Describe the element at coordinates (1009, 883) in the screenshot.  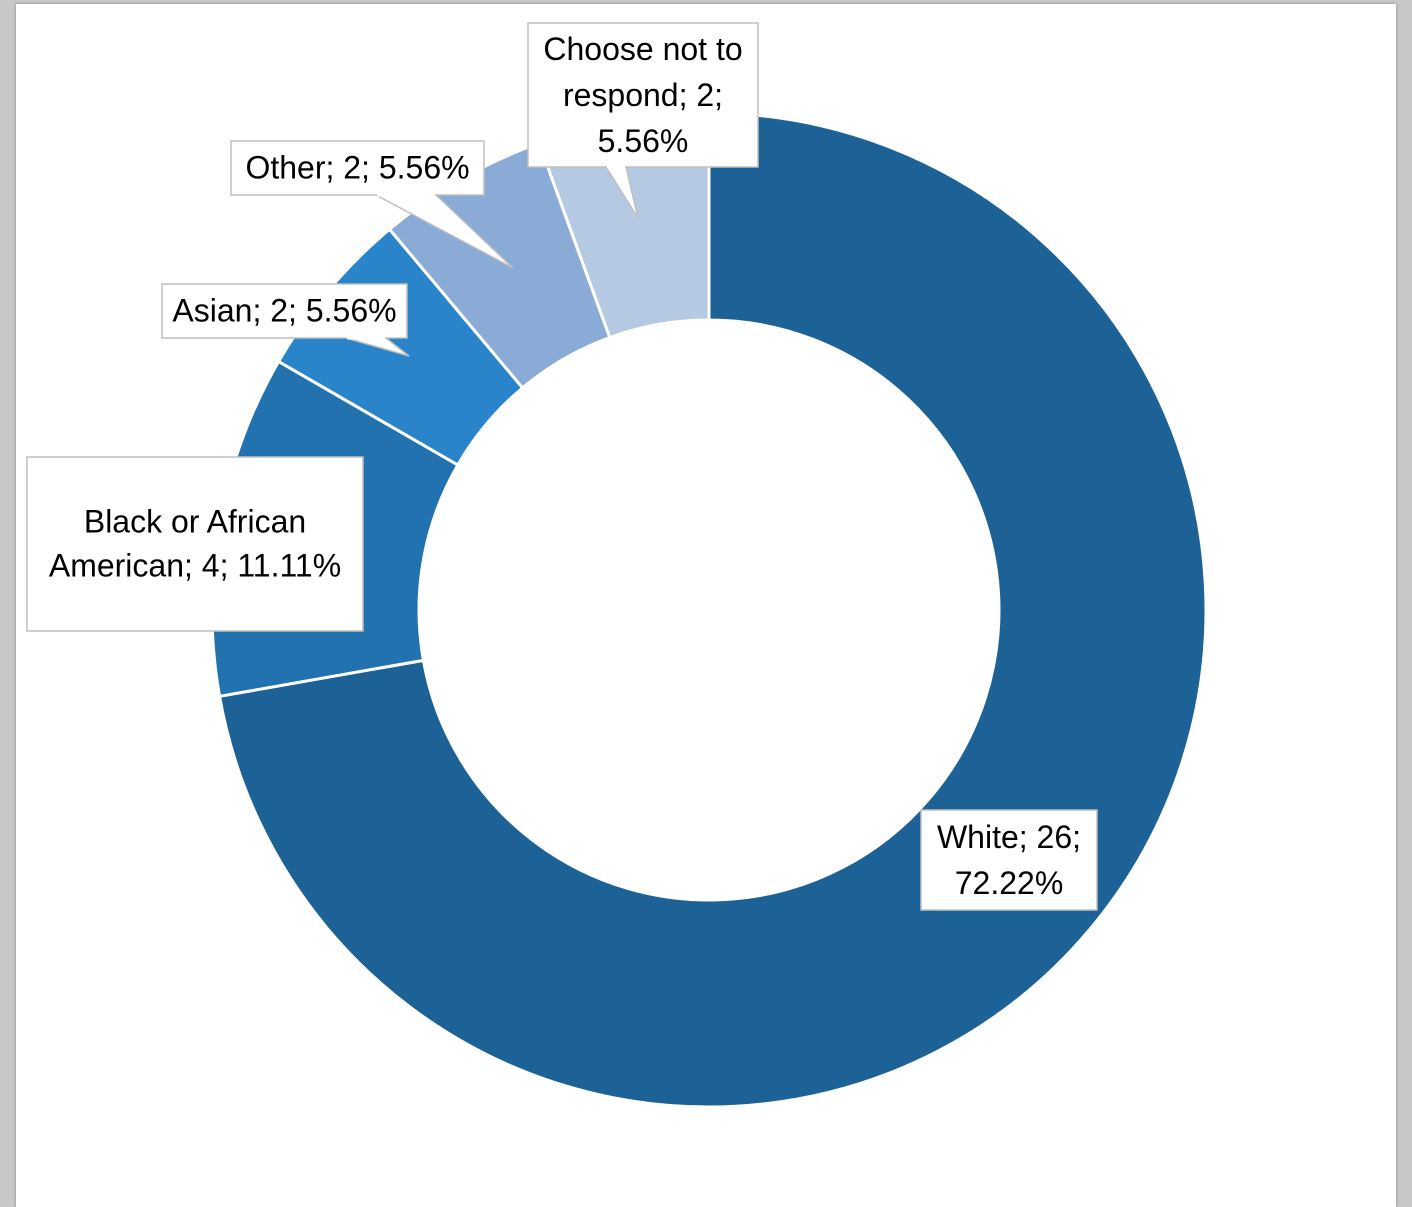
I see `data-label-text: 72.22%` at that location.